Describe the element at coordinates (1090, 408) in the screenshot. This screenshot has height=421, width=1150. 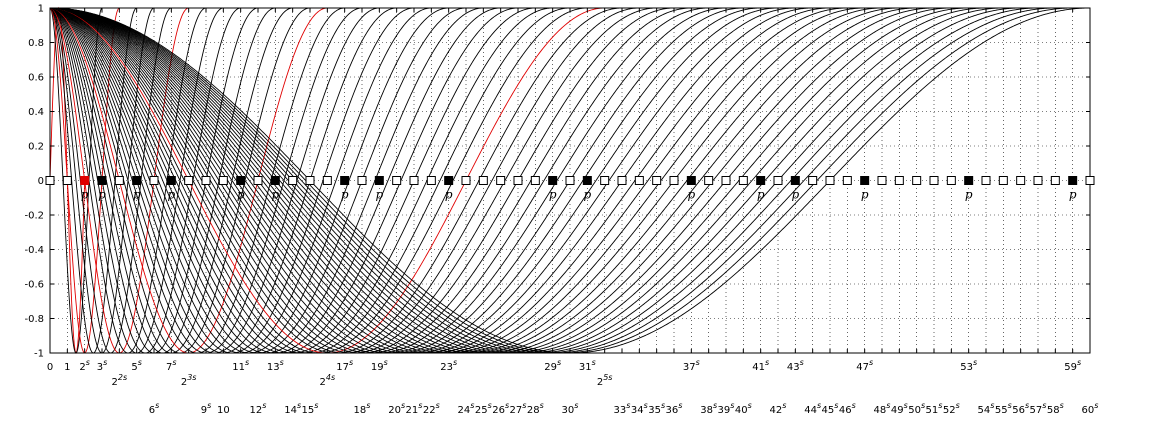
I see `x-tick-label: 60s` at that location.